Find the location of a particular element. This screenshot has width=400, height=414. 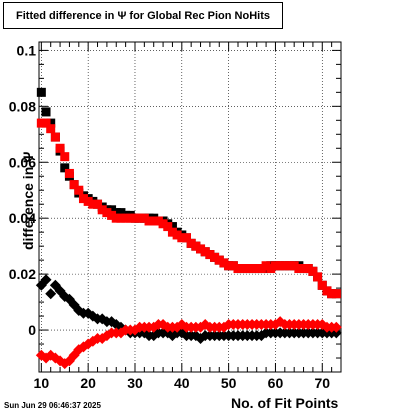

x-tick-label: 10 is located at coordinates (42, 383).